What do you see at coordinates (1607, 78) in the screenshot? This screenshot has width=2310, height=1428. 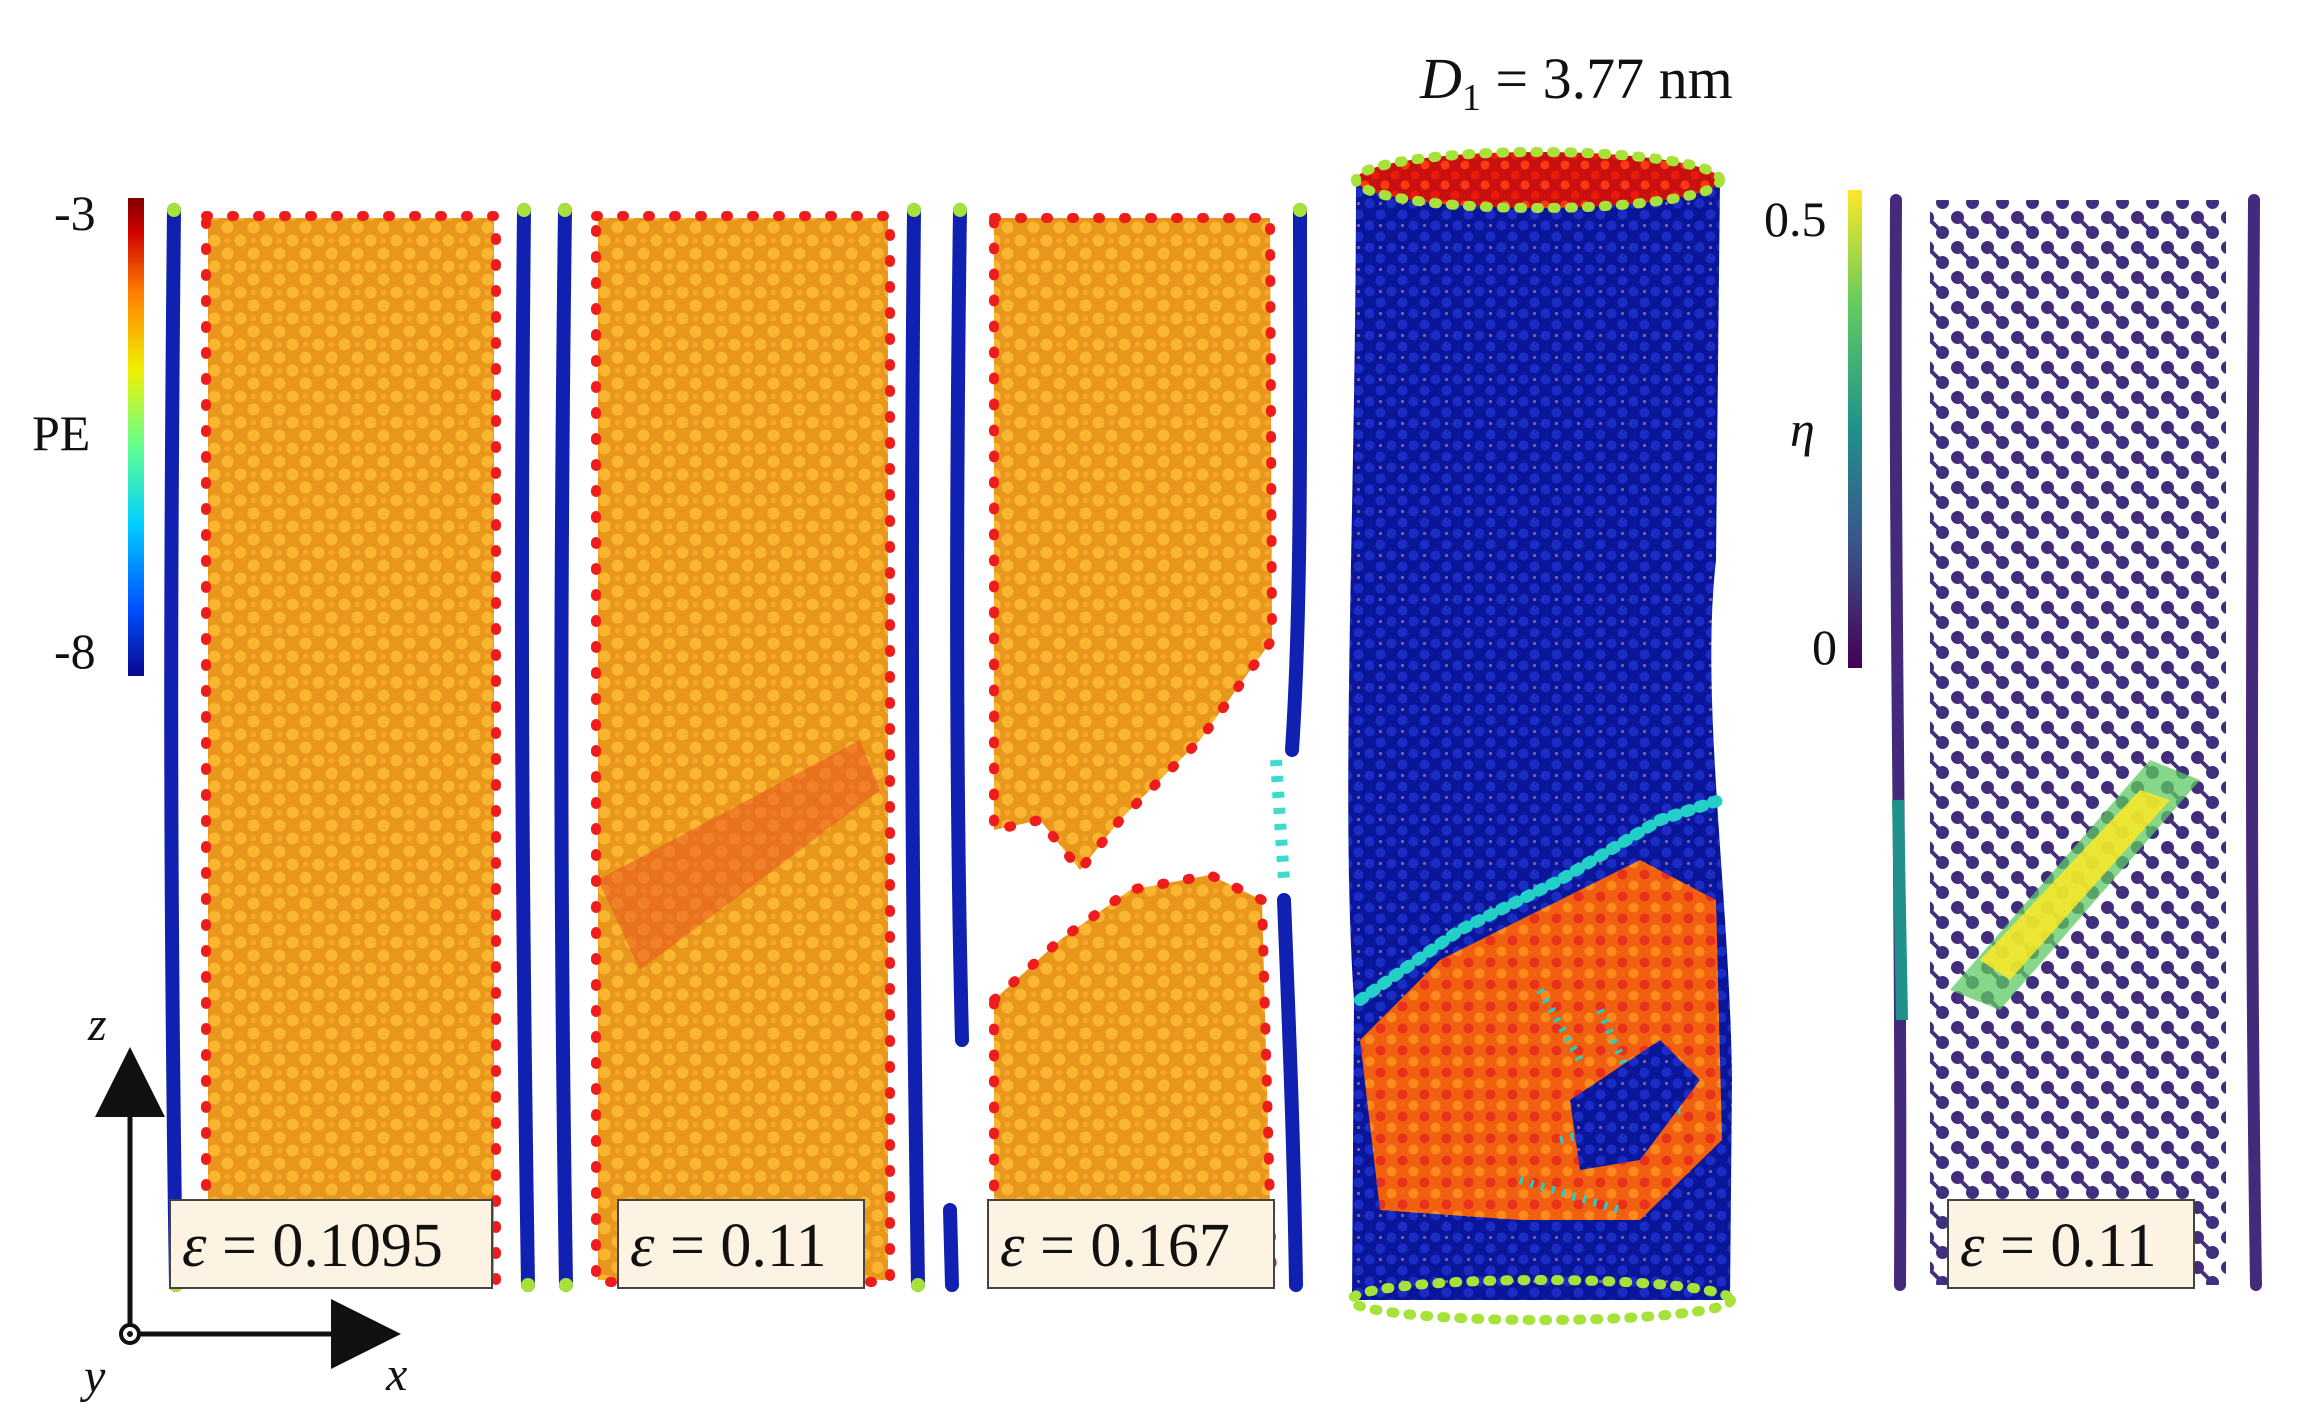 I see `title-rest: = 3.77 nm` at bounding box center [1607, 78].